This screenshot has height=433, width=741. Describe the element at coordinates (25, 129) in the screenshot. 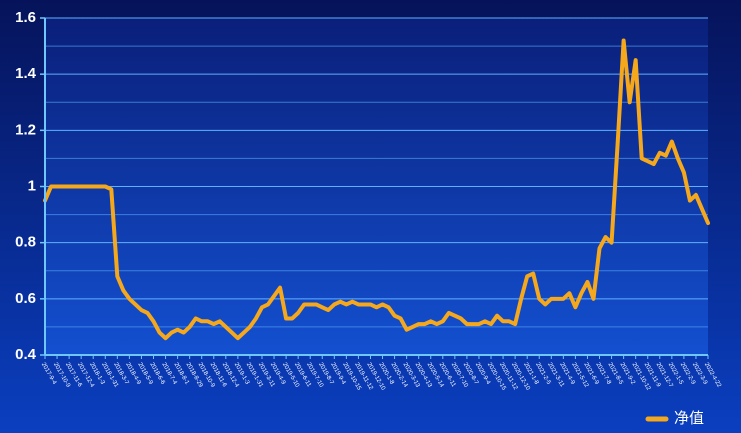

I see `y-tick-label: 1.2` at that location.